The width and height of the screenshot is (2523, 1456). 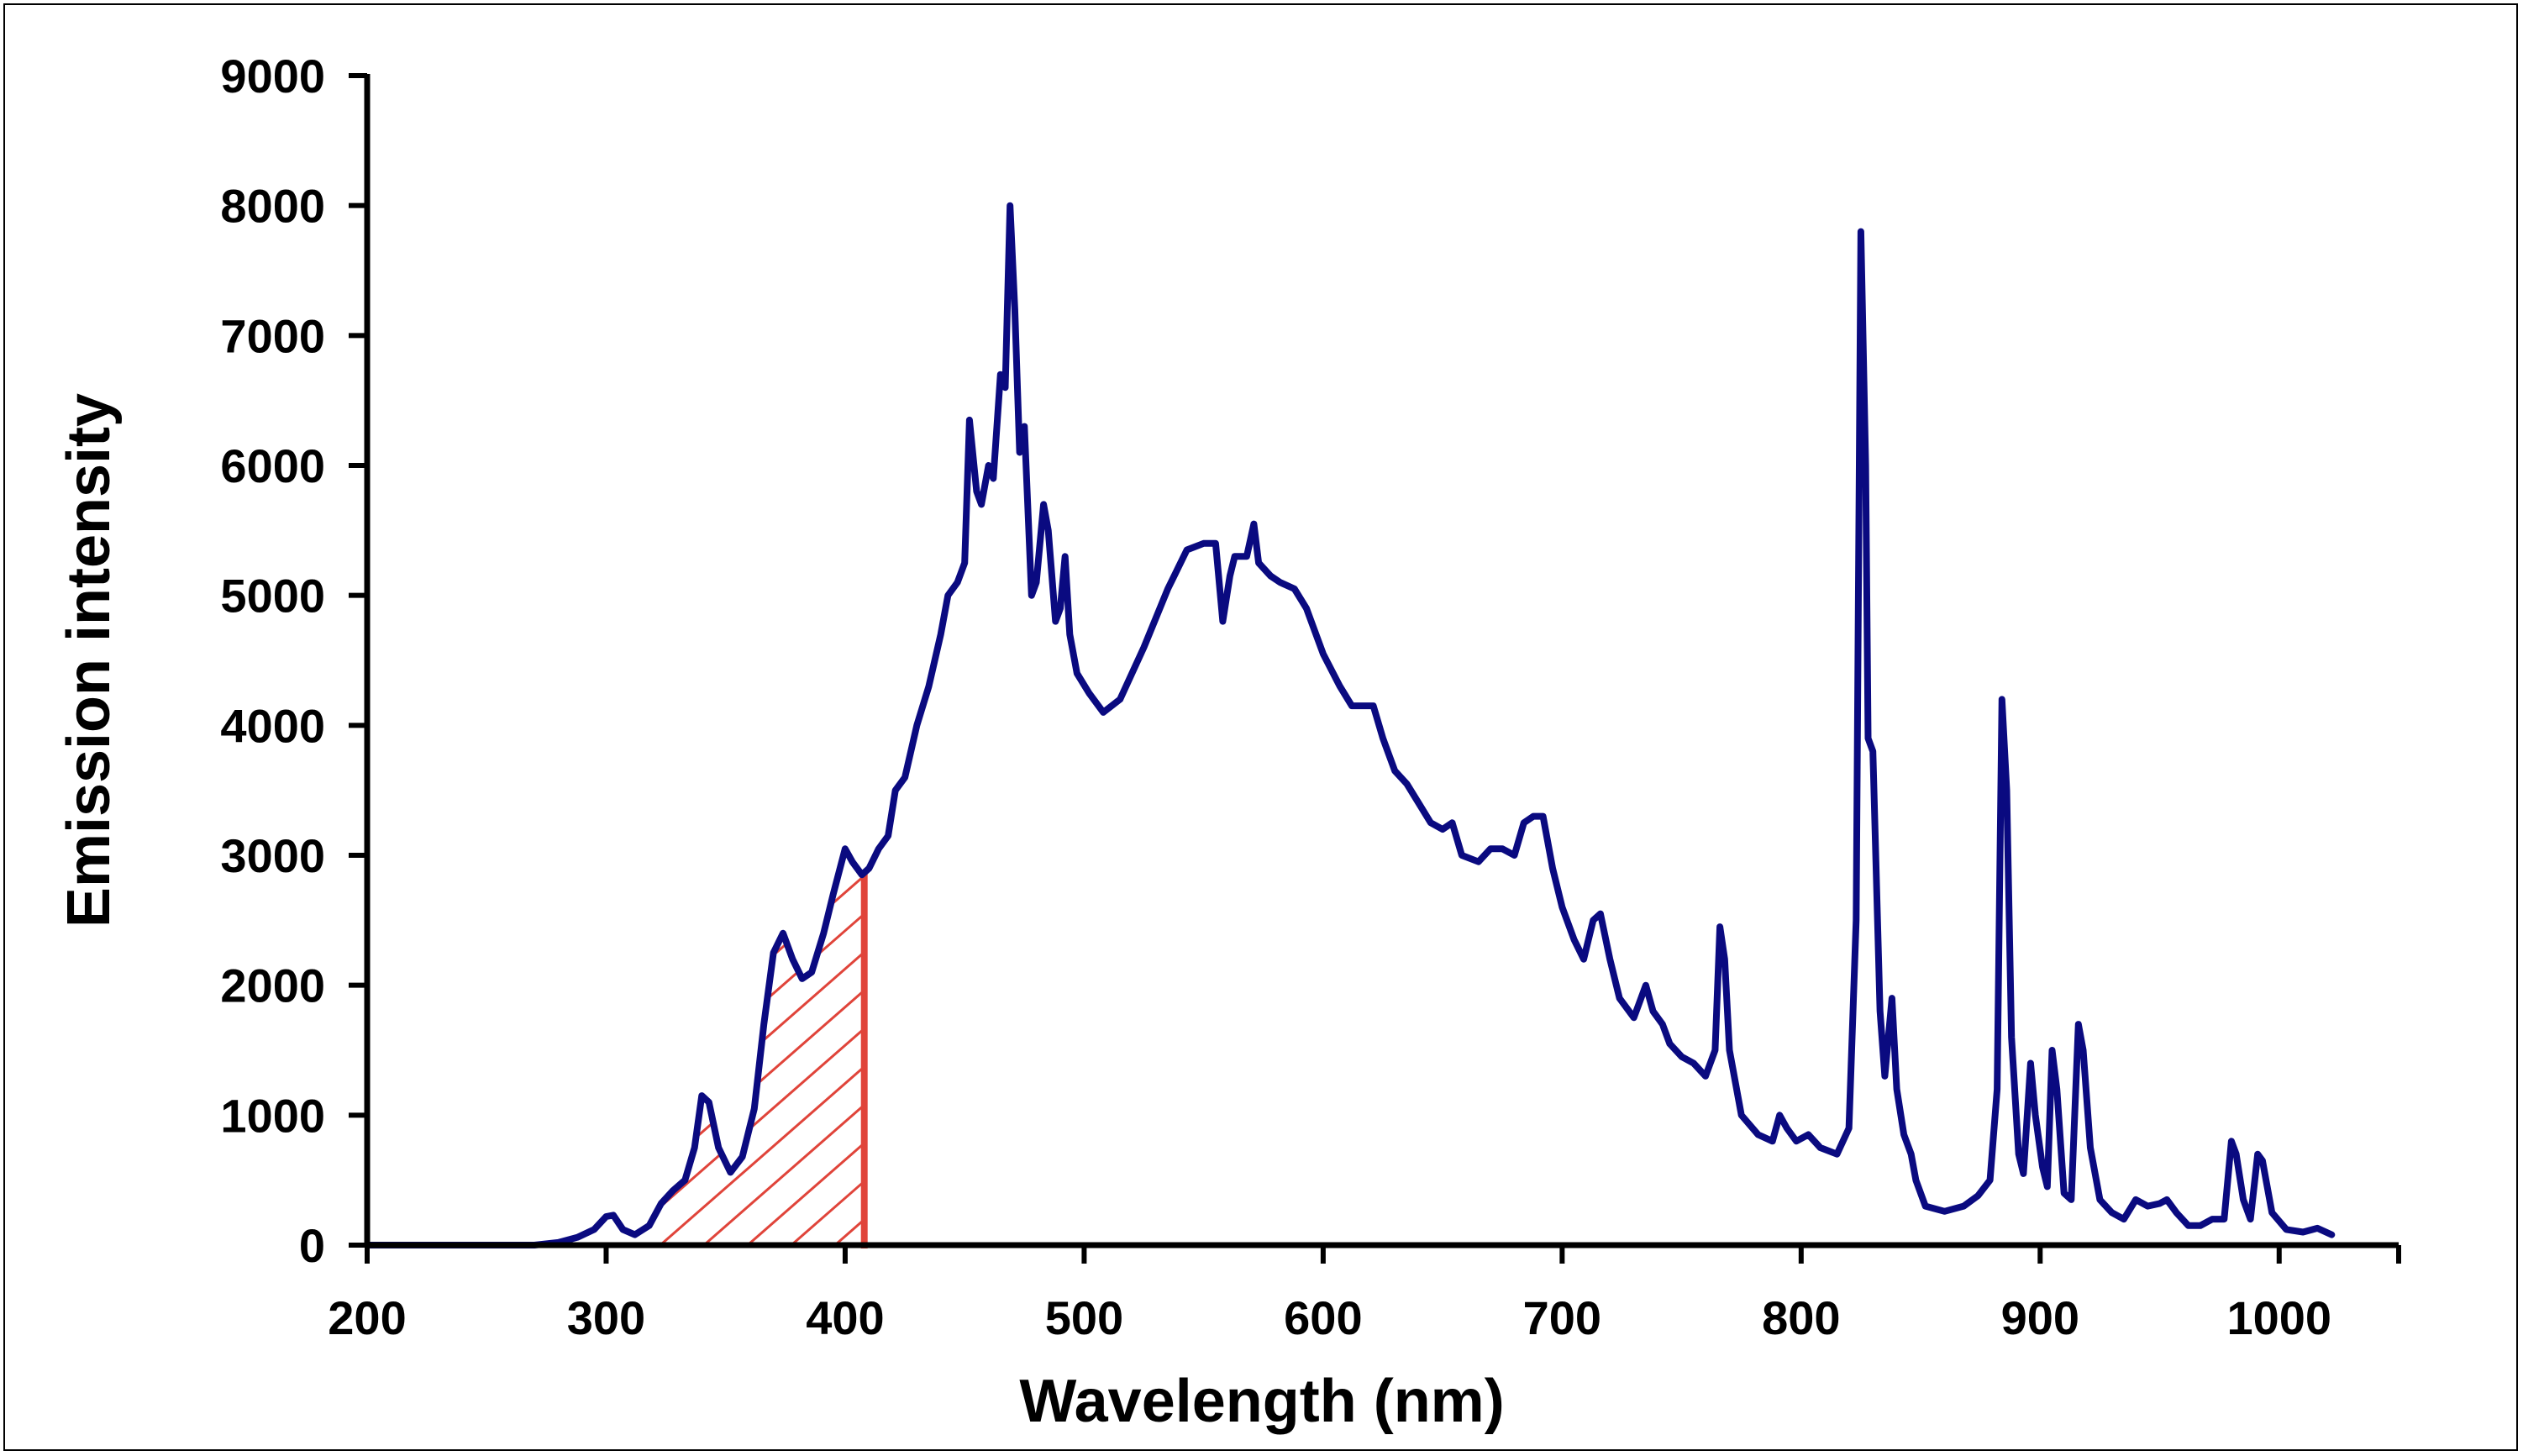 I want to click on x-tick-label: 1000, so click(x=2278, y=1318).